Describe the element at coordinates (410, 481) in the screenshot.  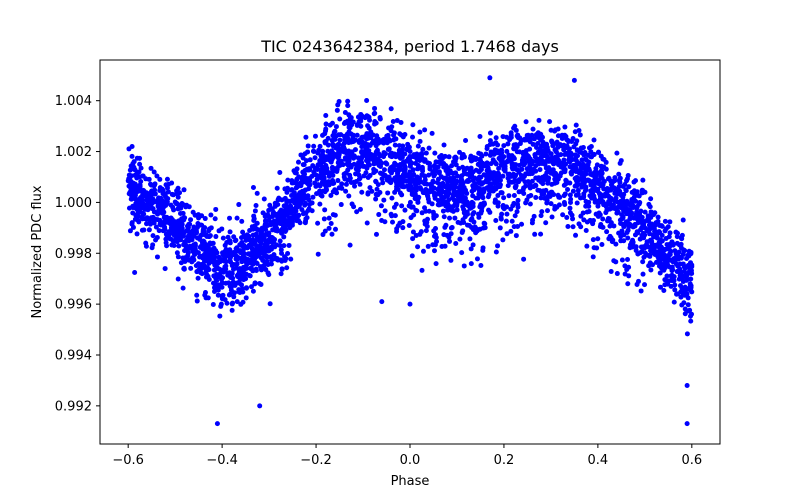
I see `x-axis-label: Phase` at that location.